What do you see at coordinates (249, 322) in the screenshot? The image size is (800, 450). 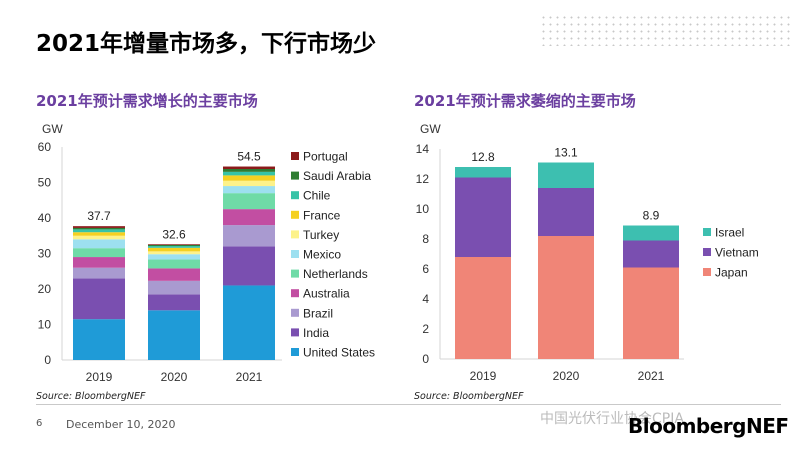 I see `left-bar-segment-united-states-2021` at bounding box center [249, 322].